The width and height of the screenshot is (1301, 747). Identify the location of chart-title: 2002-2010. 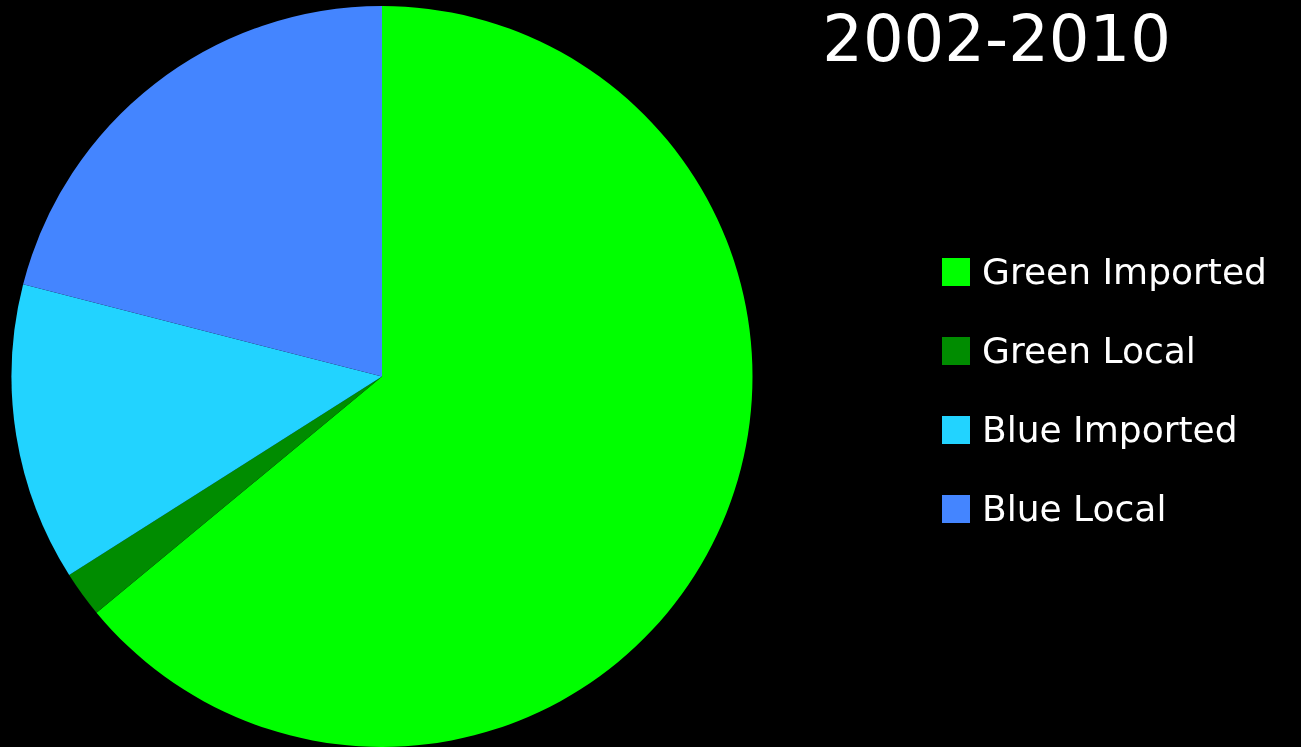
(996, 39).